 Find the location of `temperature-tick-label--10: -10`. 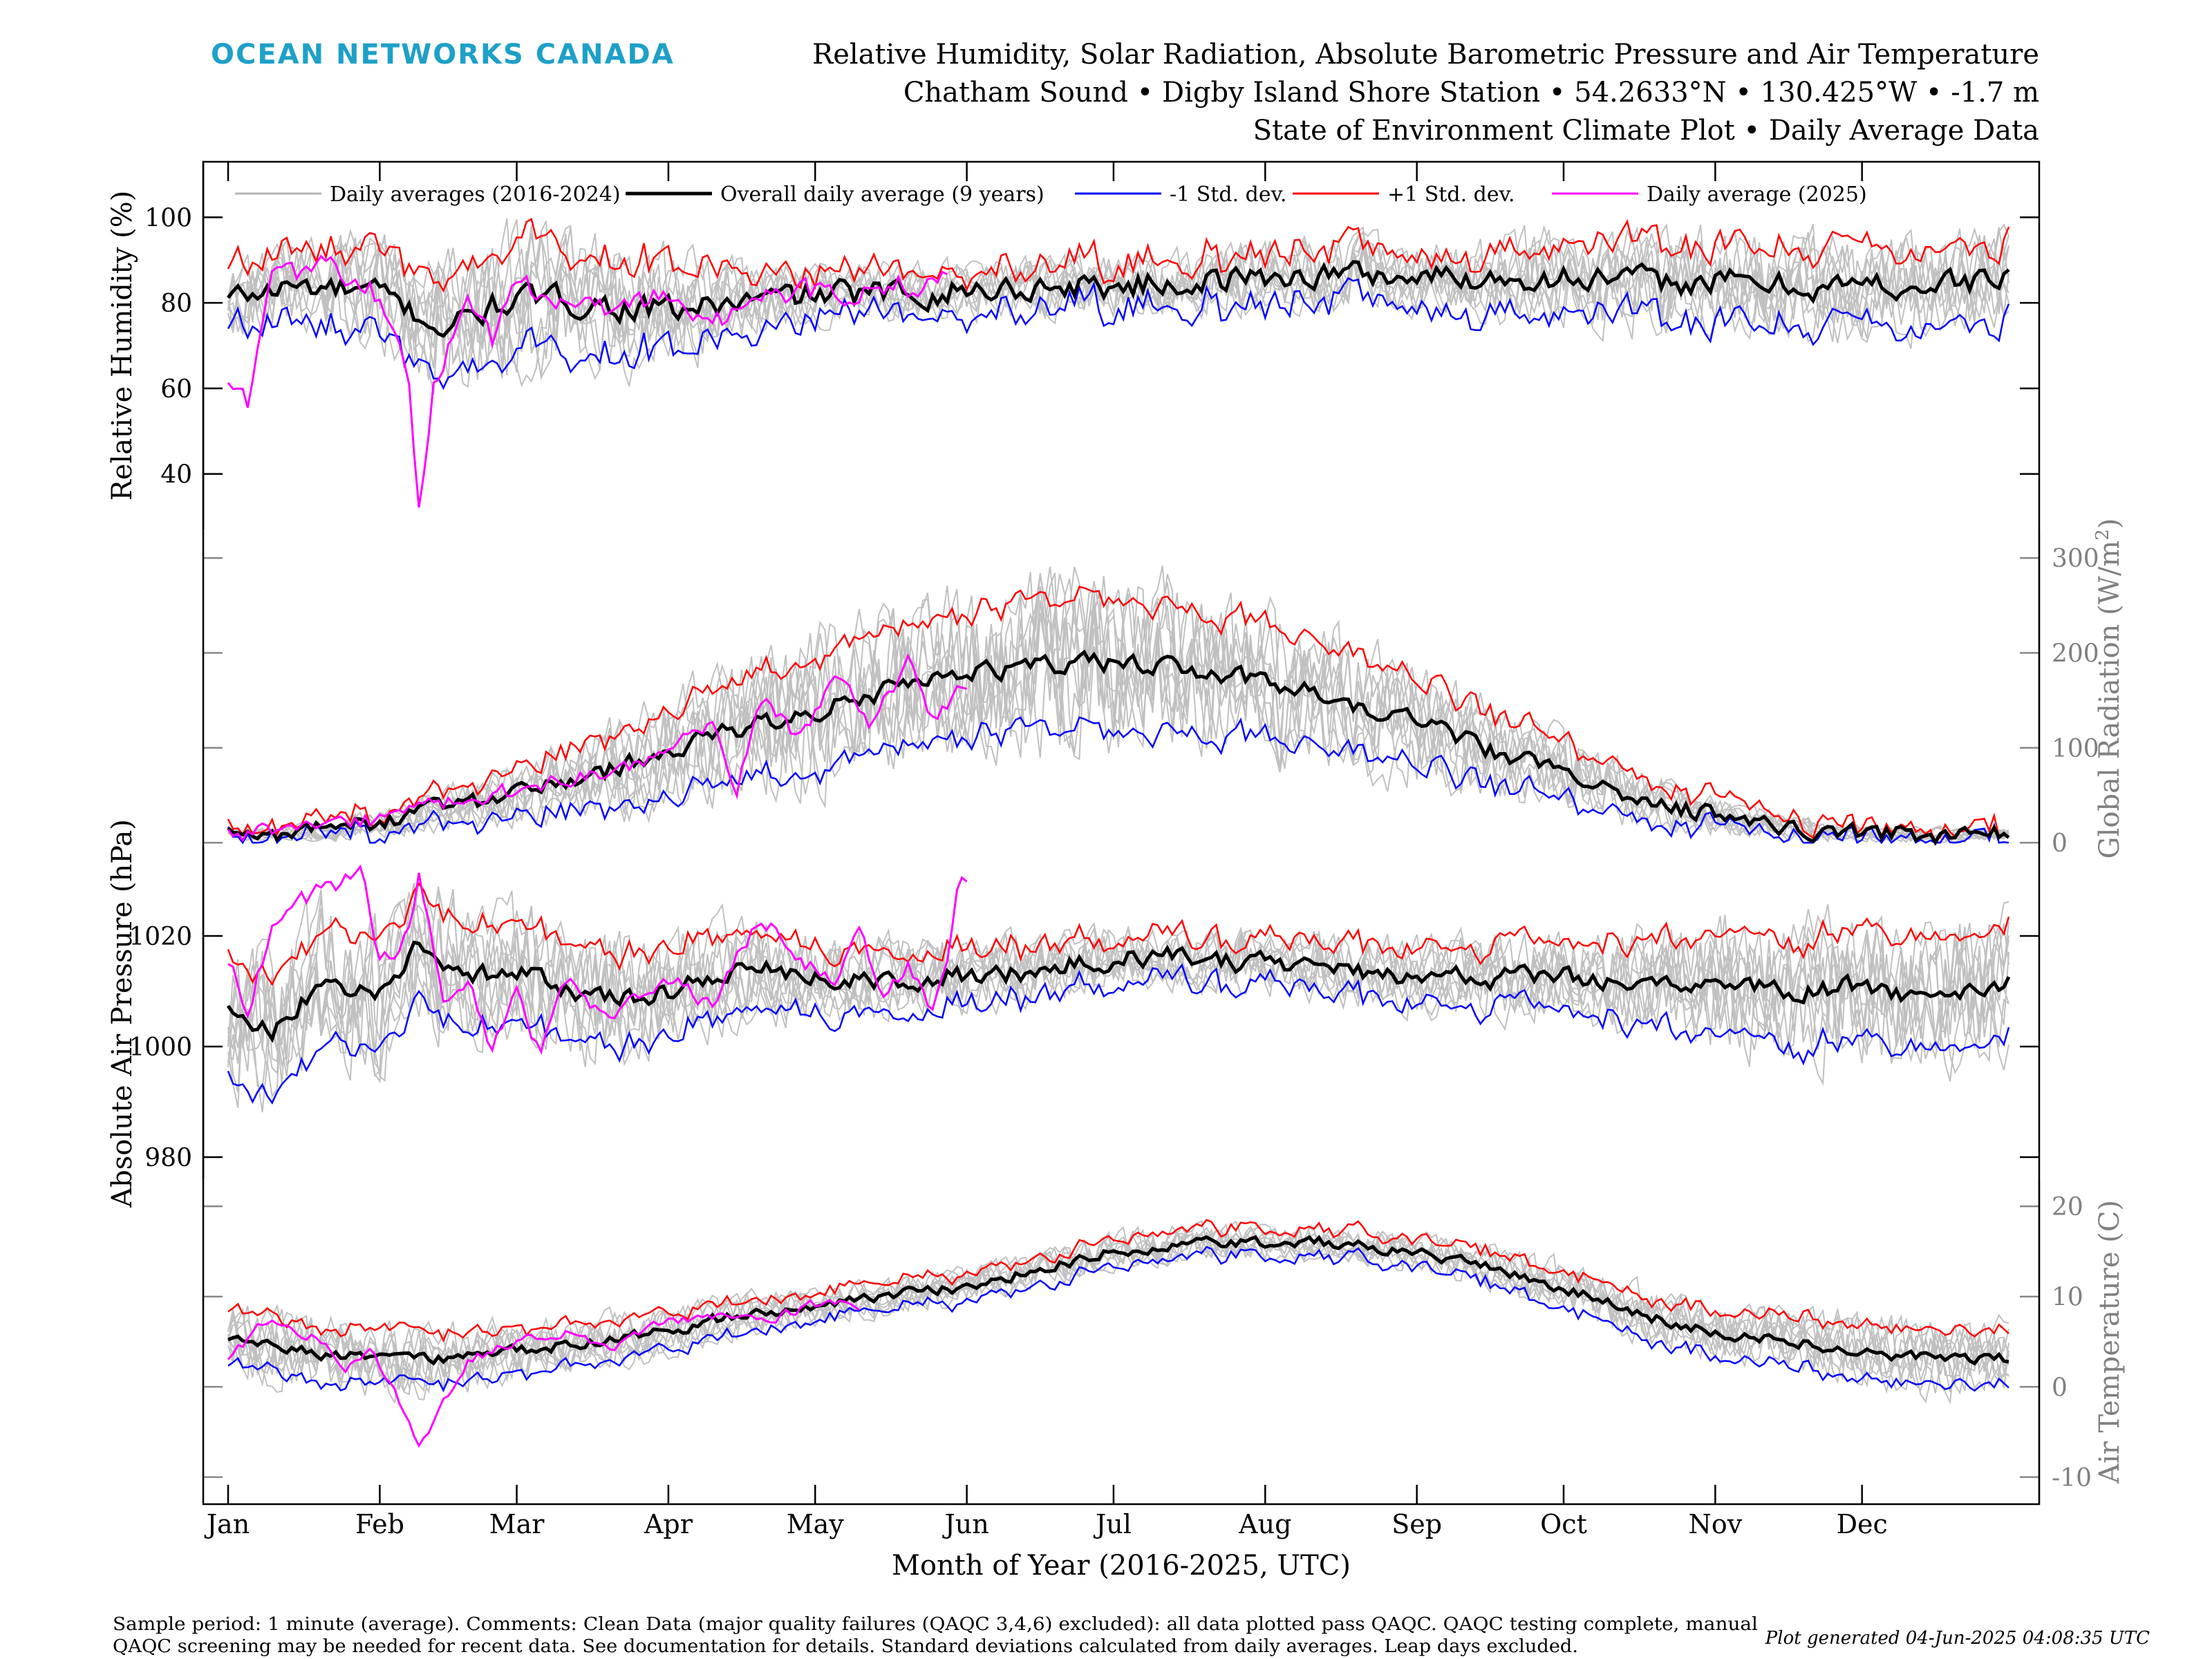

temperature-tick-label--10: -10 is located at coordinates (2072, 1478).